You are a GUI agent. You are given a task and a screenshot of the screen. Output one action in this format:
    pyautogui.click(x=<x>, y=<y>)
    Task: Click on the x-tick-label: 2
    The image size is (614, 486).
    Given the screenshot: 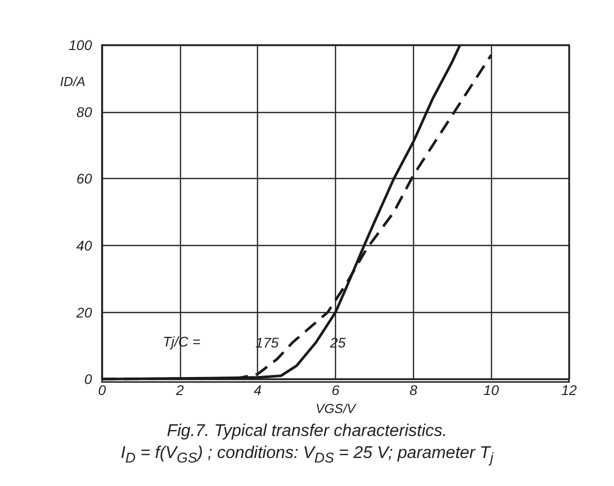 What is the action you would take?
    pyautogui.click(x=179, y=390)
    